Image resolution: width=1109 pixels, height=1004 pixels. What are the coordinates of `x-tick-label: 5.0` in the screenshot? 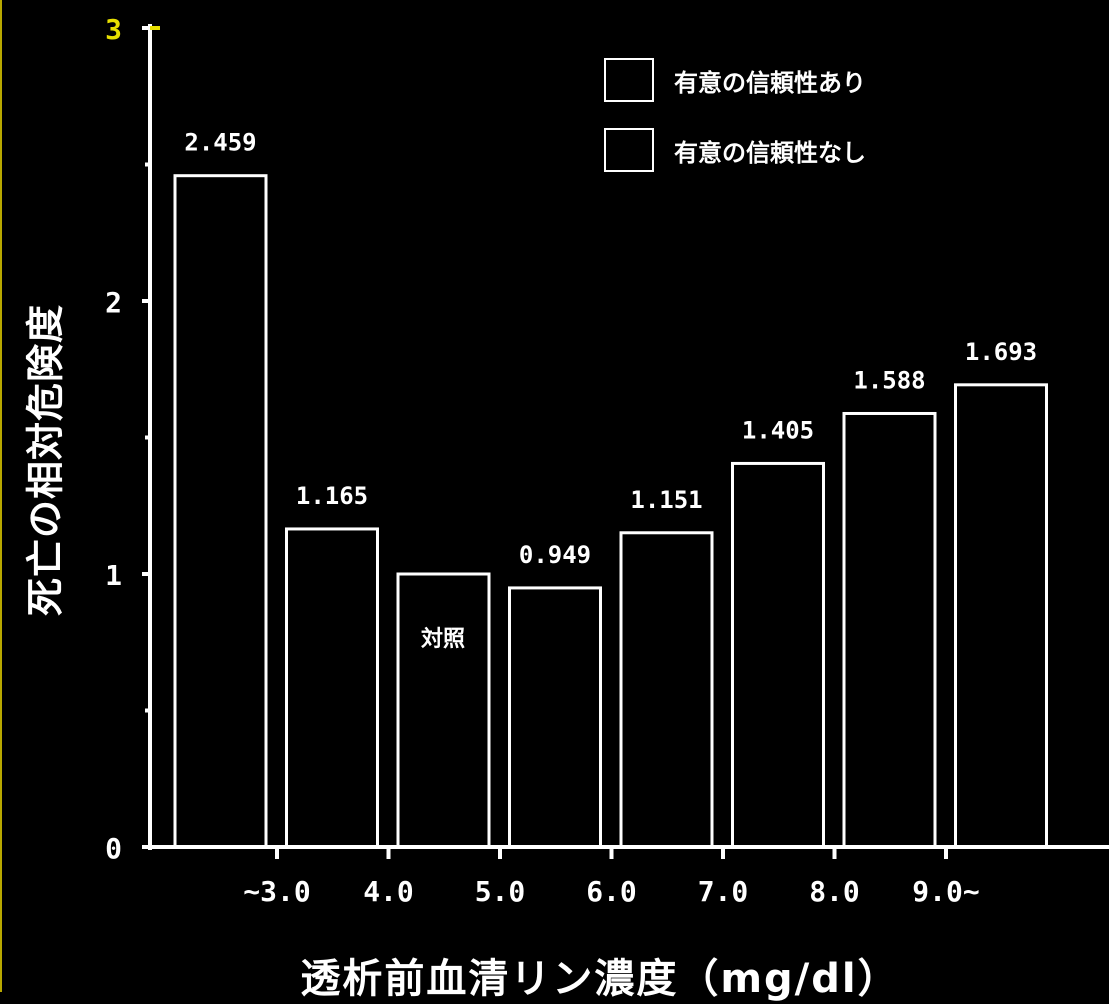 It's located at (500, 891).